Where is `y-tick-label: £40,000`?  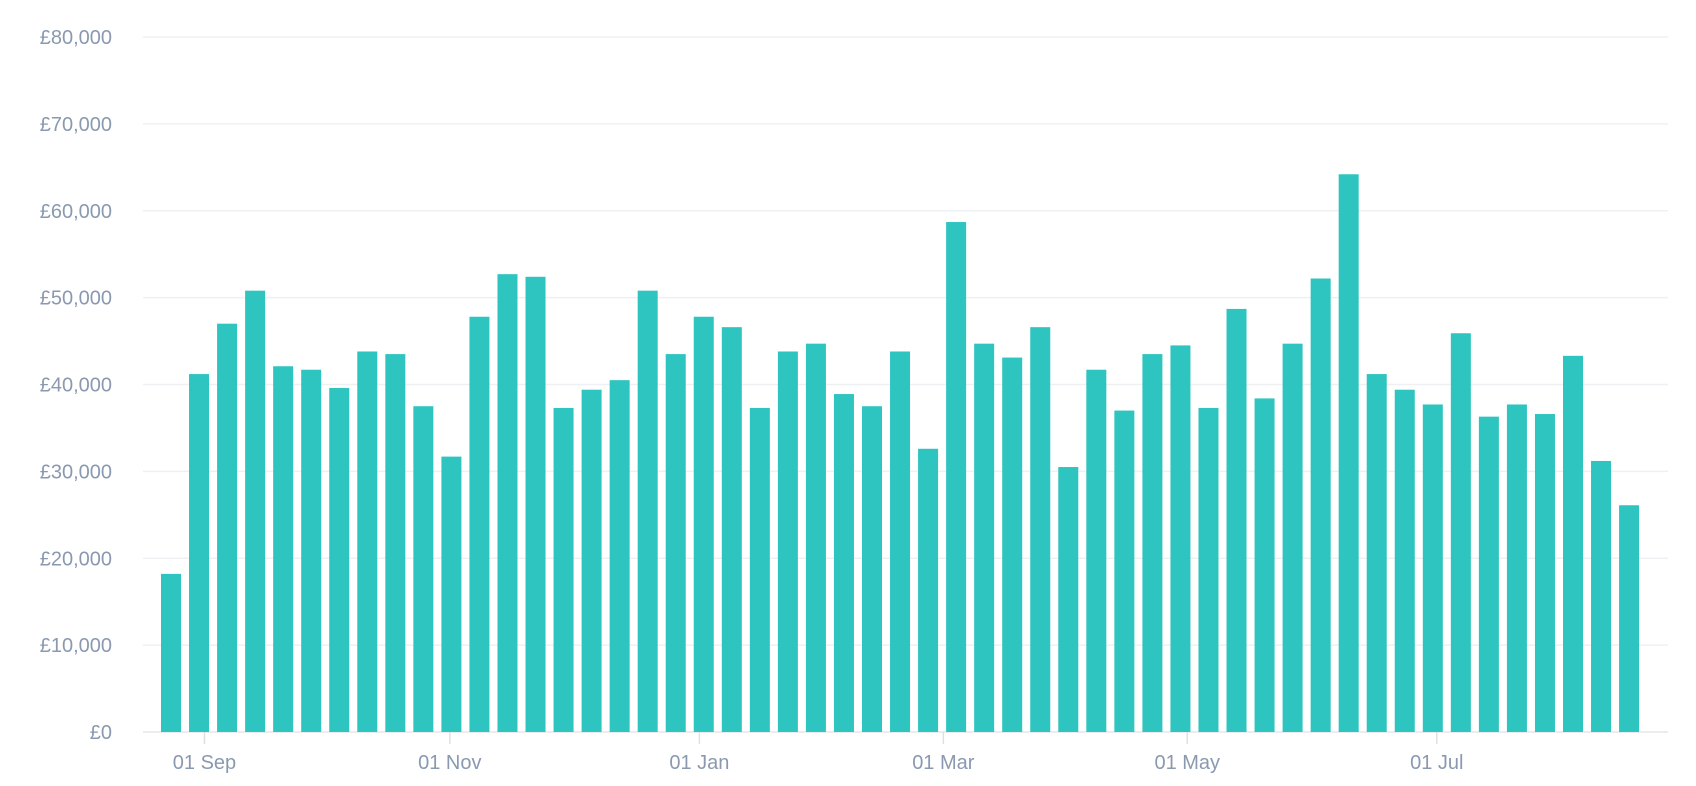
y-tick-label: £40,000 is located at coordinates (76, 386).